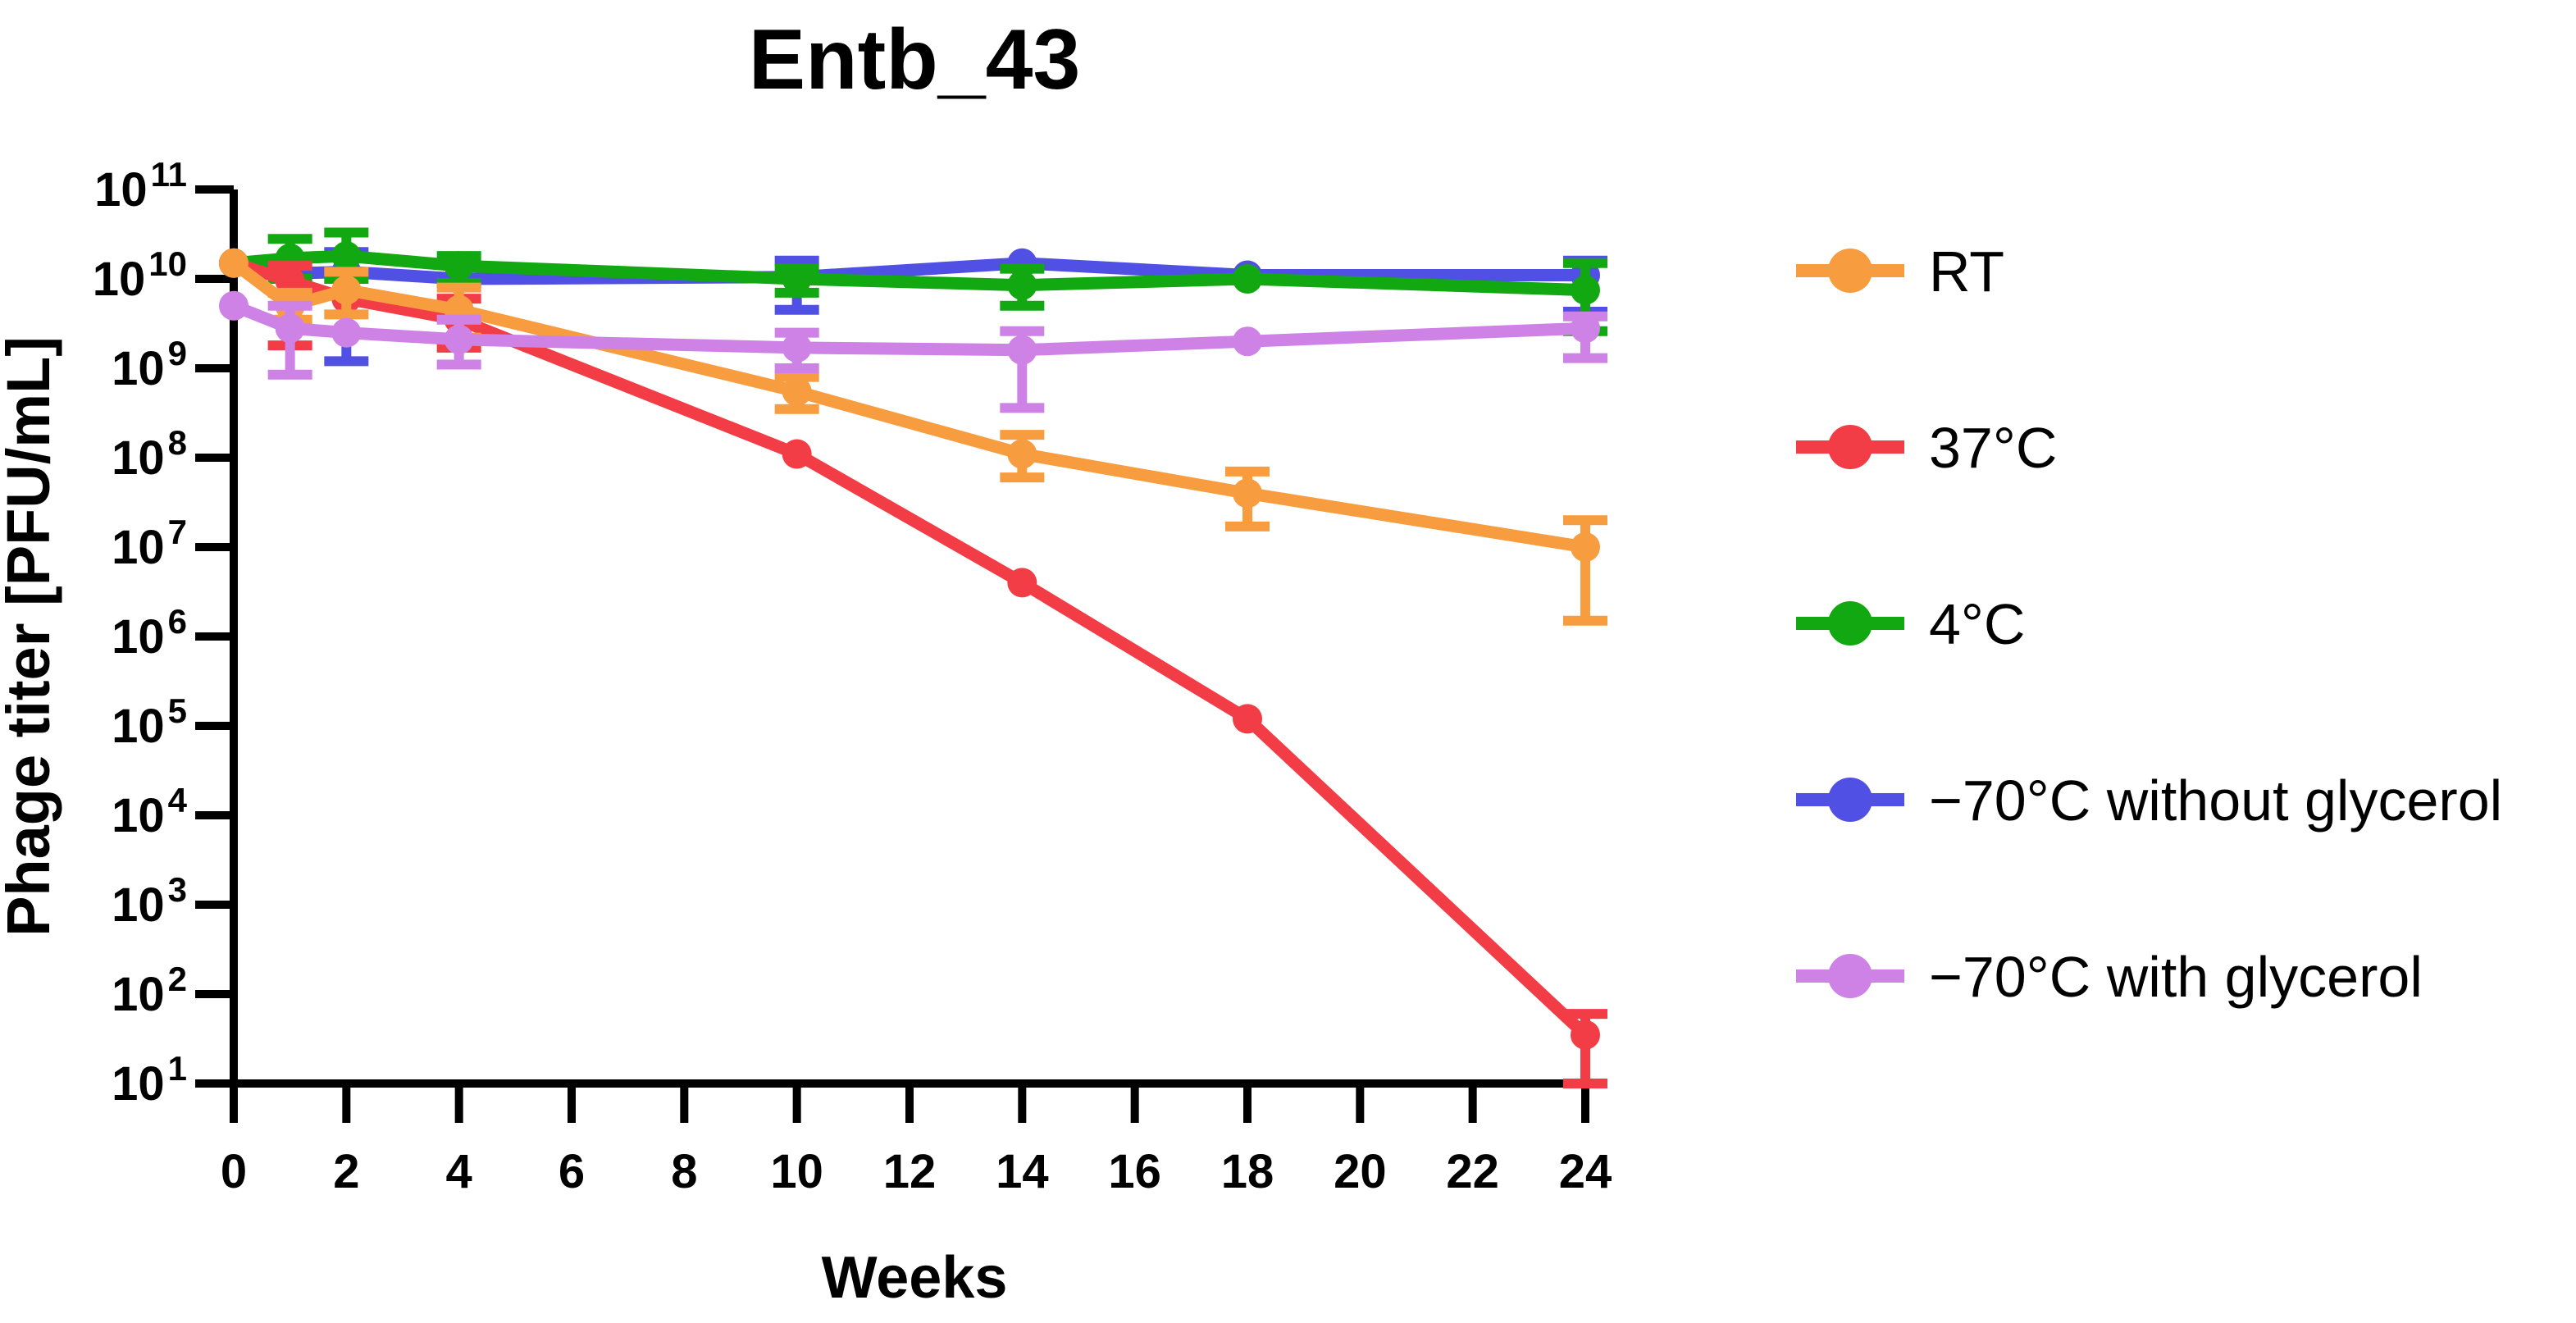 The height and width of the screenshot is (1323, 2576). What do you see at coordinates (1993, 448) in the screenshot?
I see `legend-label: 37°C` at bounding box center [1993, 448].